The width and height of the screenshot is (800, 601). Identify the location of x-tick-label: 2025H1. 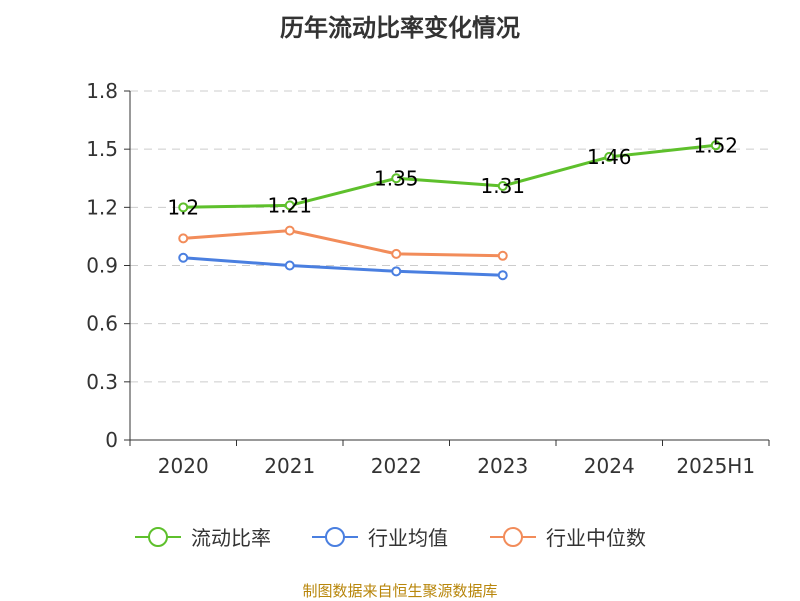
(715, 466).